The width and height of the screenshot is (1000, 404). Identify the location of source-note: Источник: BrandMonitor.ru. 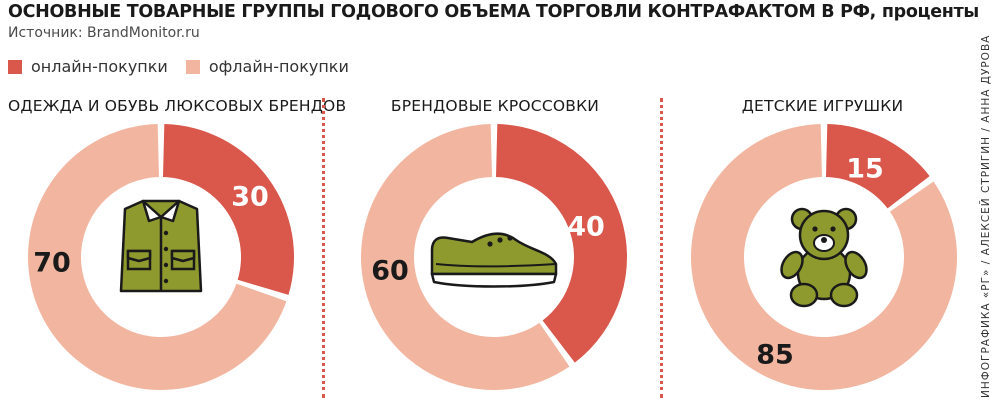
(104, 33).